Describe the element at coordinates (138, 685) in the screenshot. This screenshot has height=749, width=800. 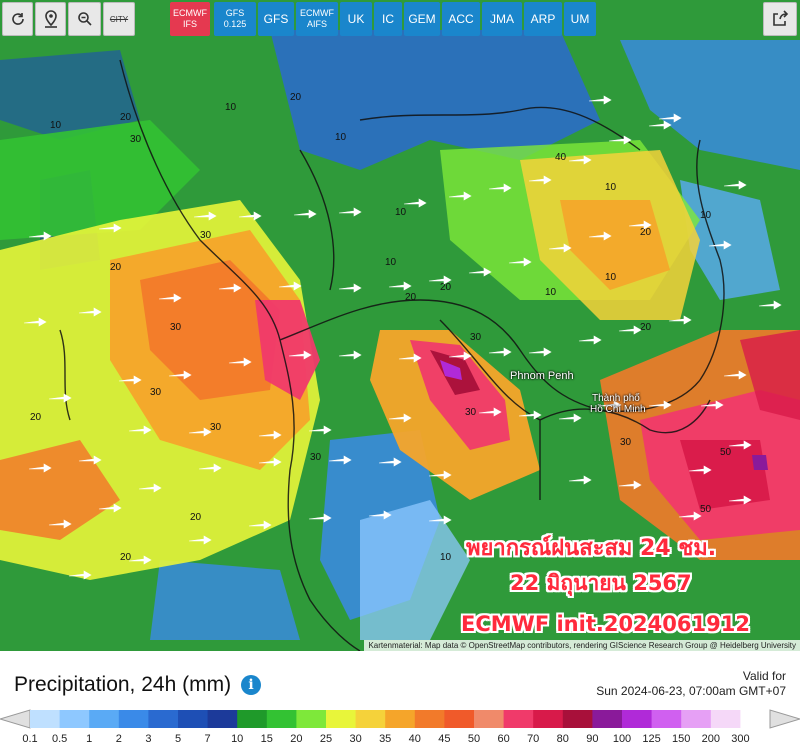
I see `legend-title: Precipitation, 24h (mm) i` at that location.